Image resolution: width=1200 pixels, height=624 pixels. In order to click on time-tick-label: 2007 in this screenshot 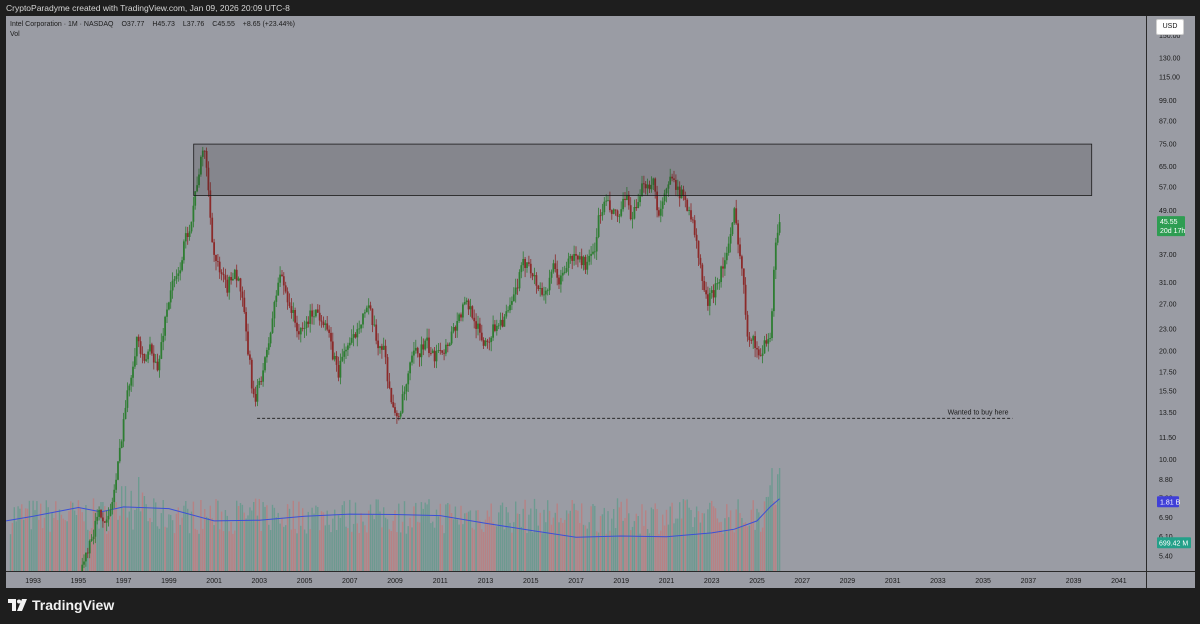, I will do `click(350, 581)`.